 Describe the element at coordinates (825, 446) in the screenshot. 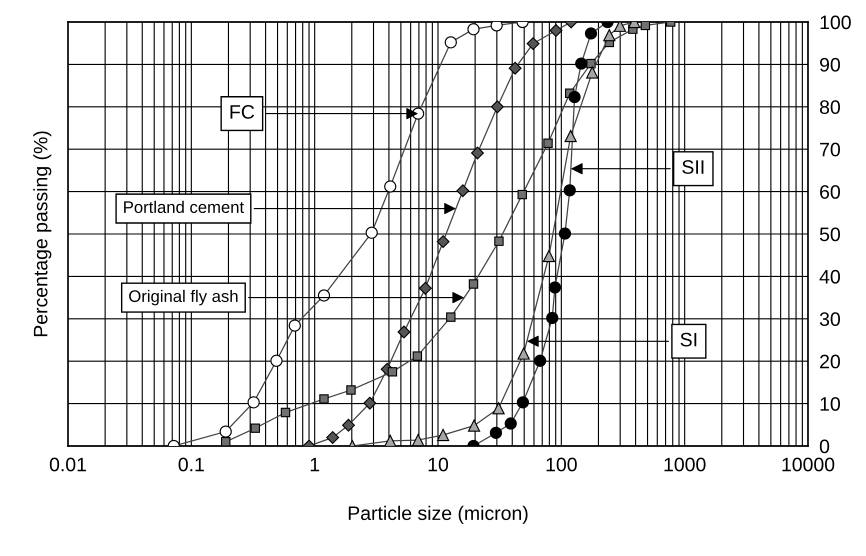

I see `y-tick-label: 0` at that location.